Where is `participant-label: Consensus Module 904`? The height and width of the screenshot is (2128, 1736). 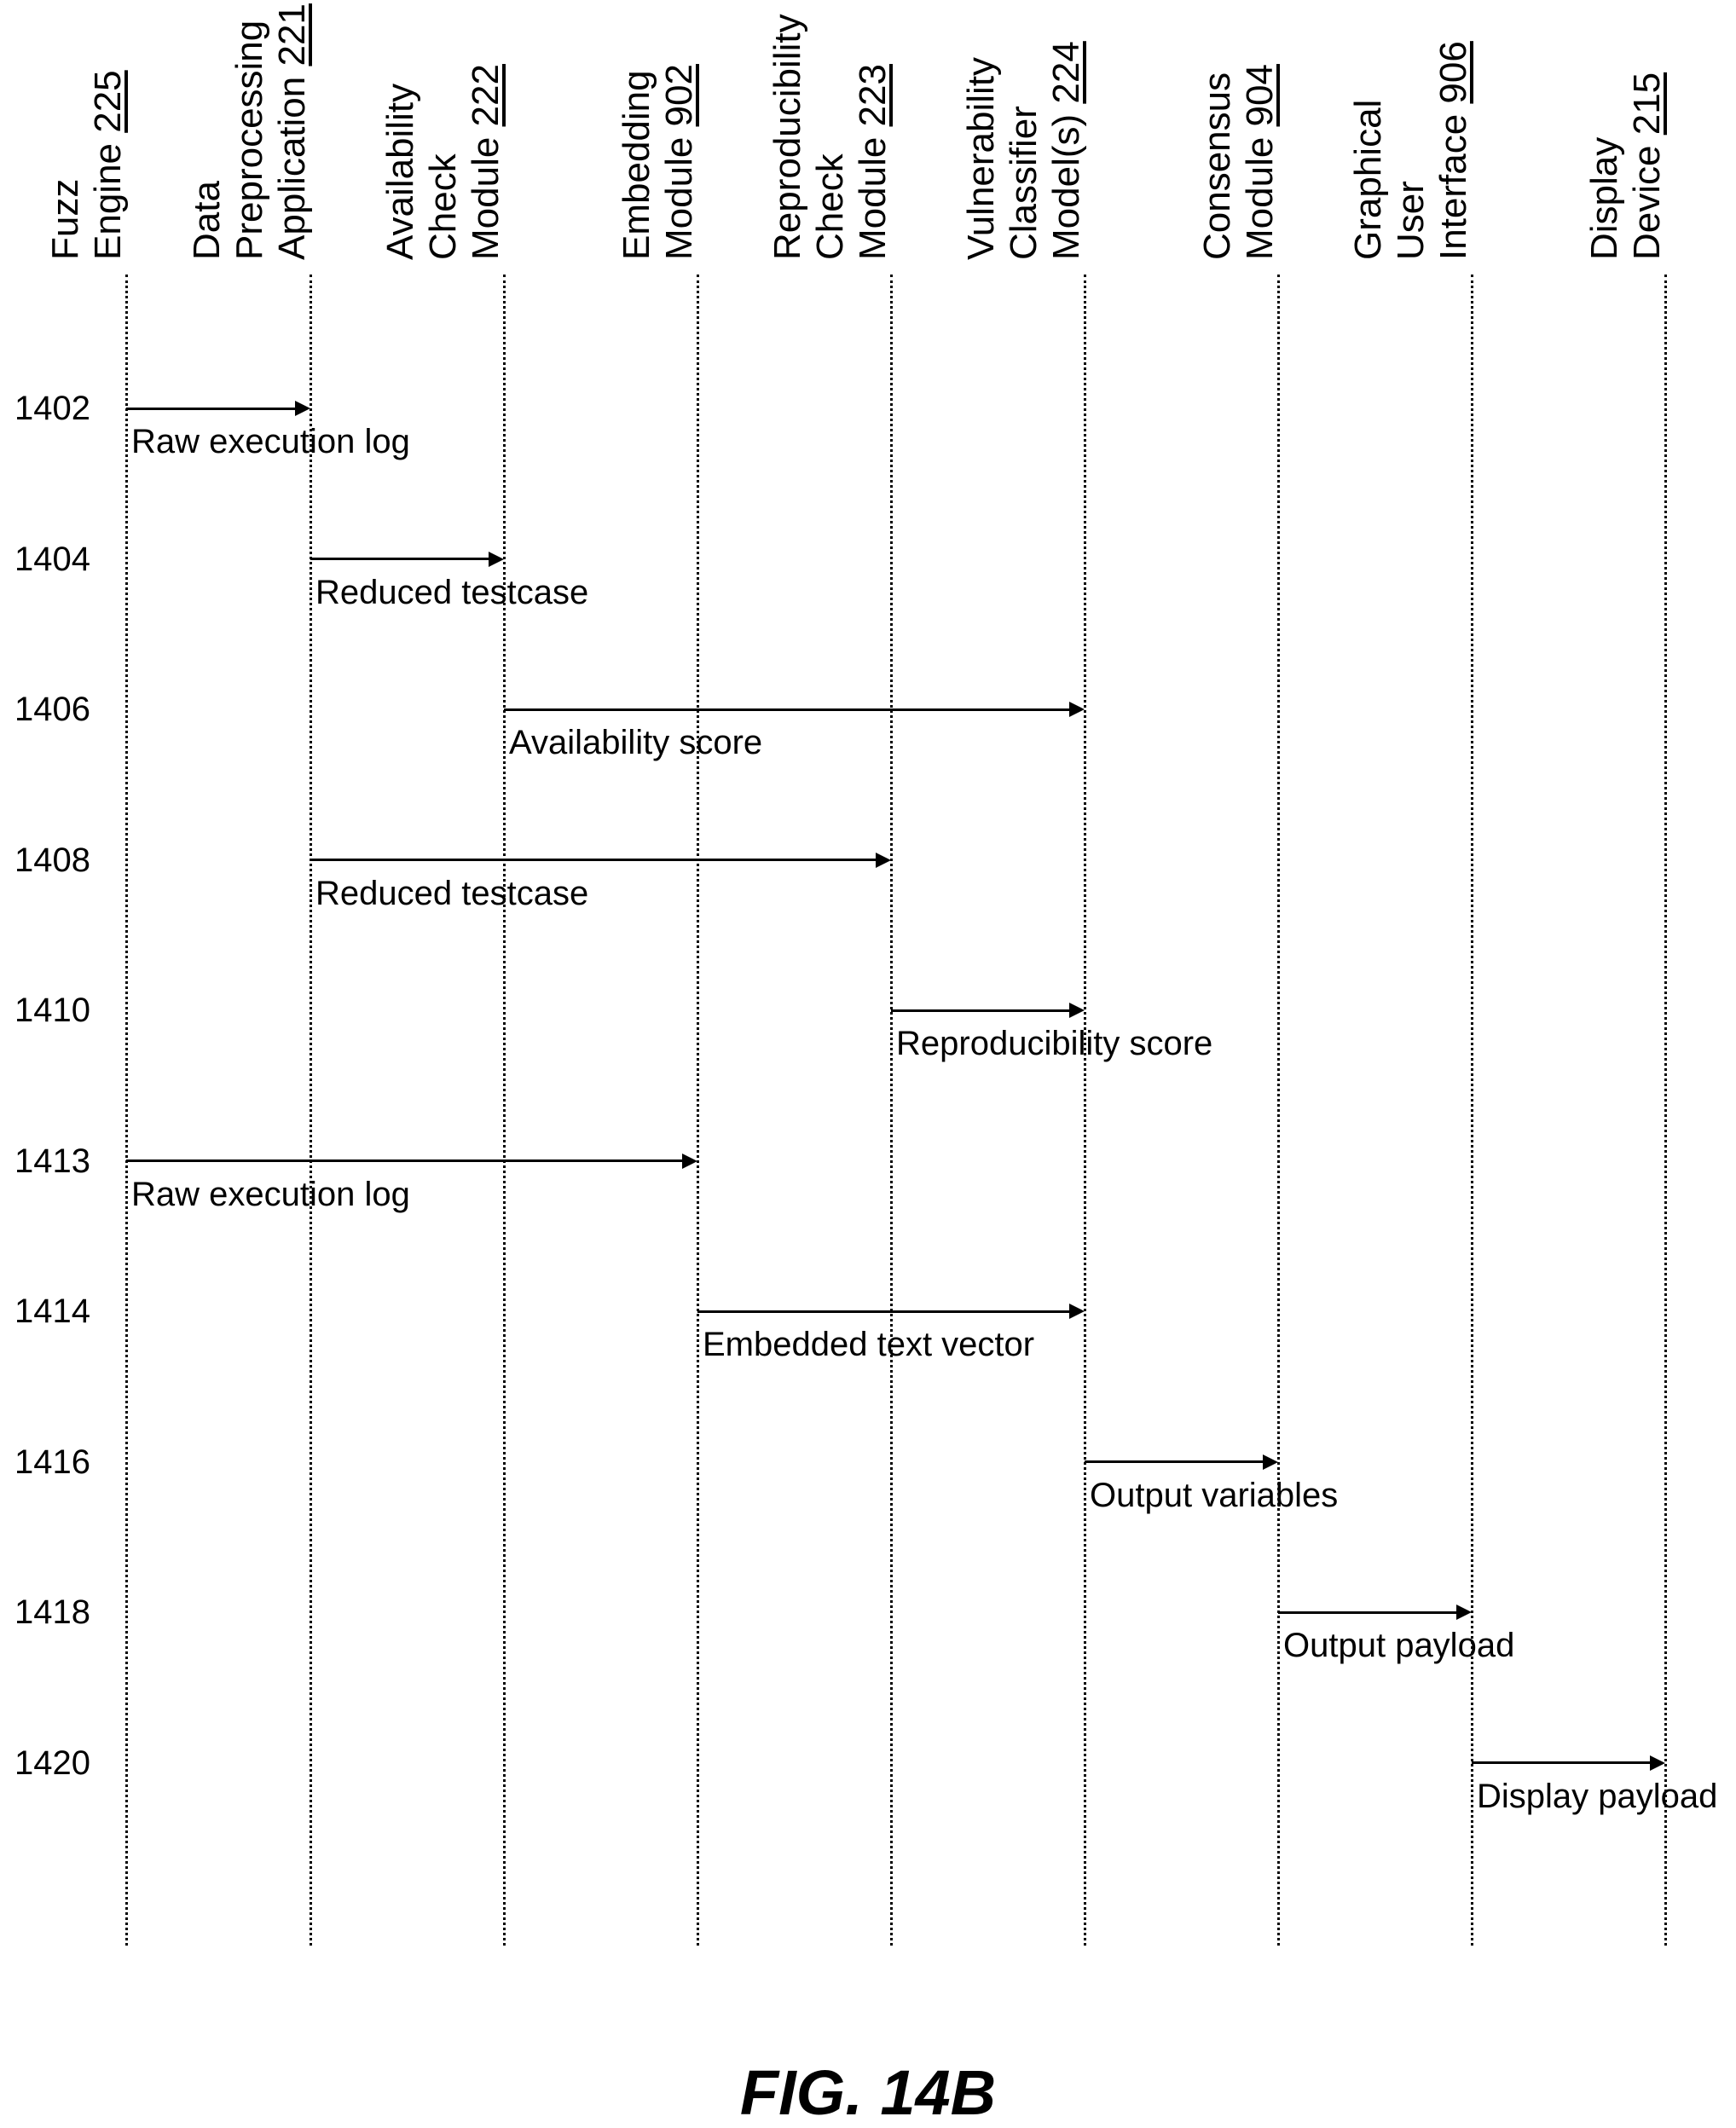 participant-label: Consensus Module 904 is located at coordinates (1239, 162).